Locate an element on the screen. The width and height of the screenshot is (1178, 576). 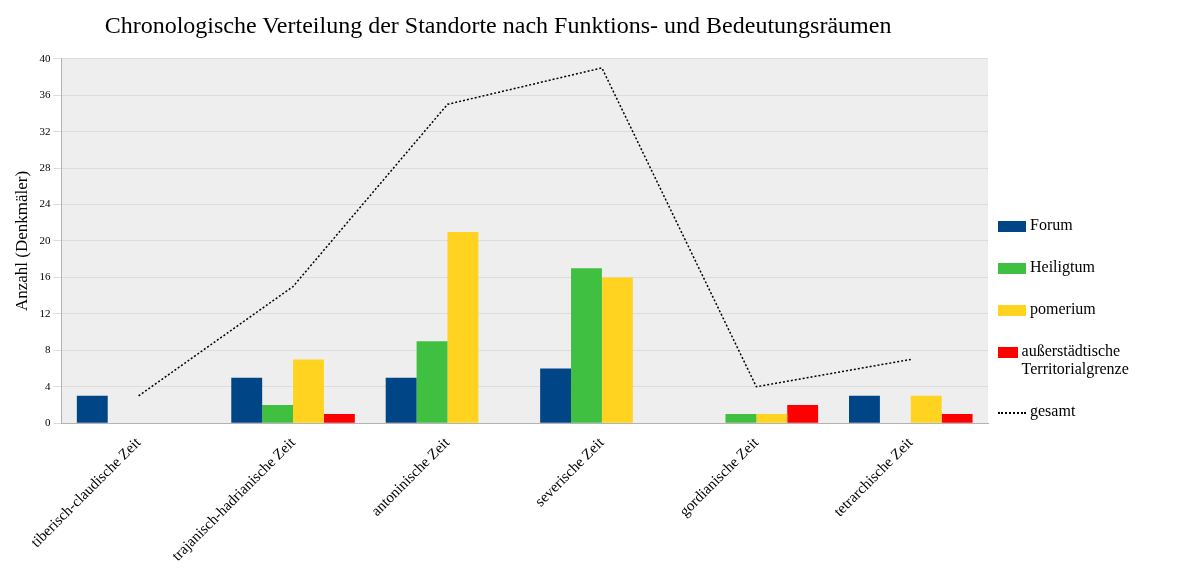
chart-title: Chronologische Verteilung der Standorte nach Funktions- und Bedeutungsräumen is located at coordinates (498, 24).